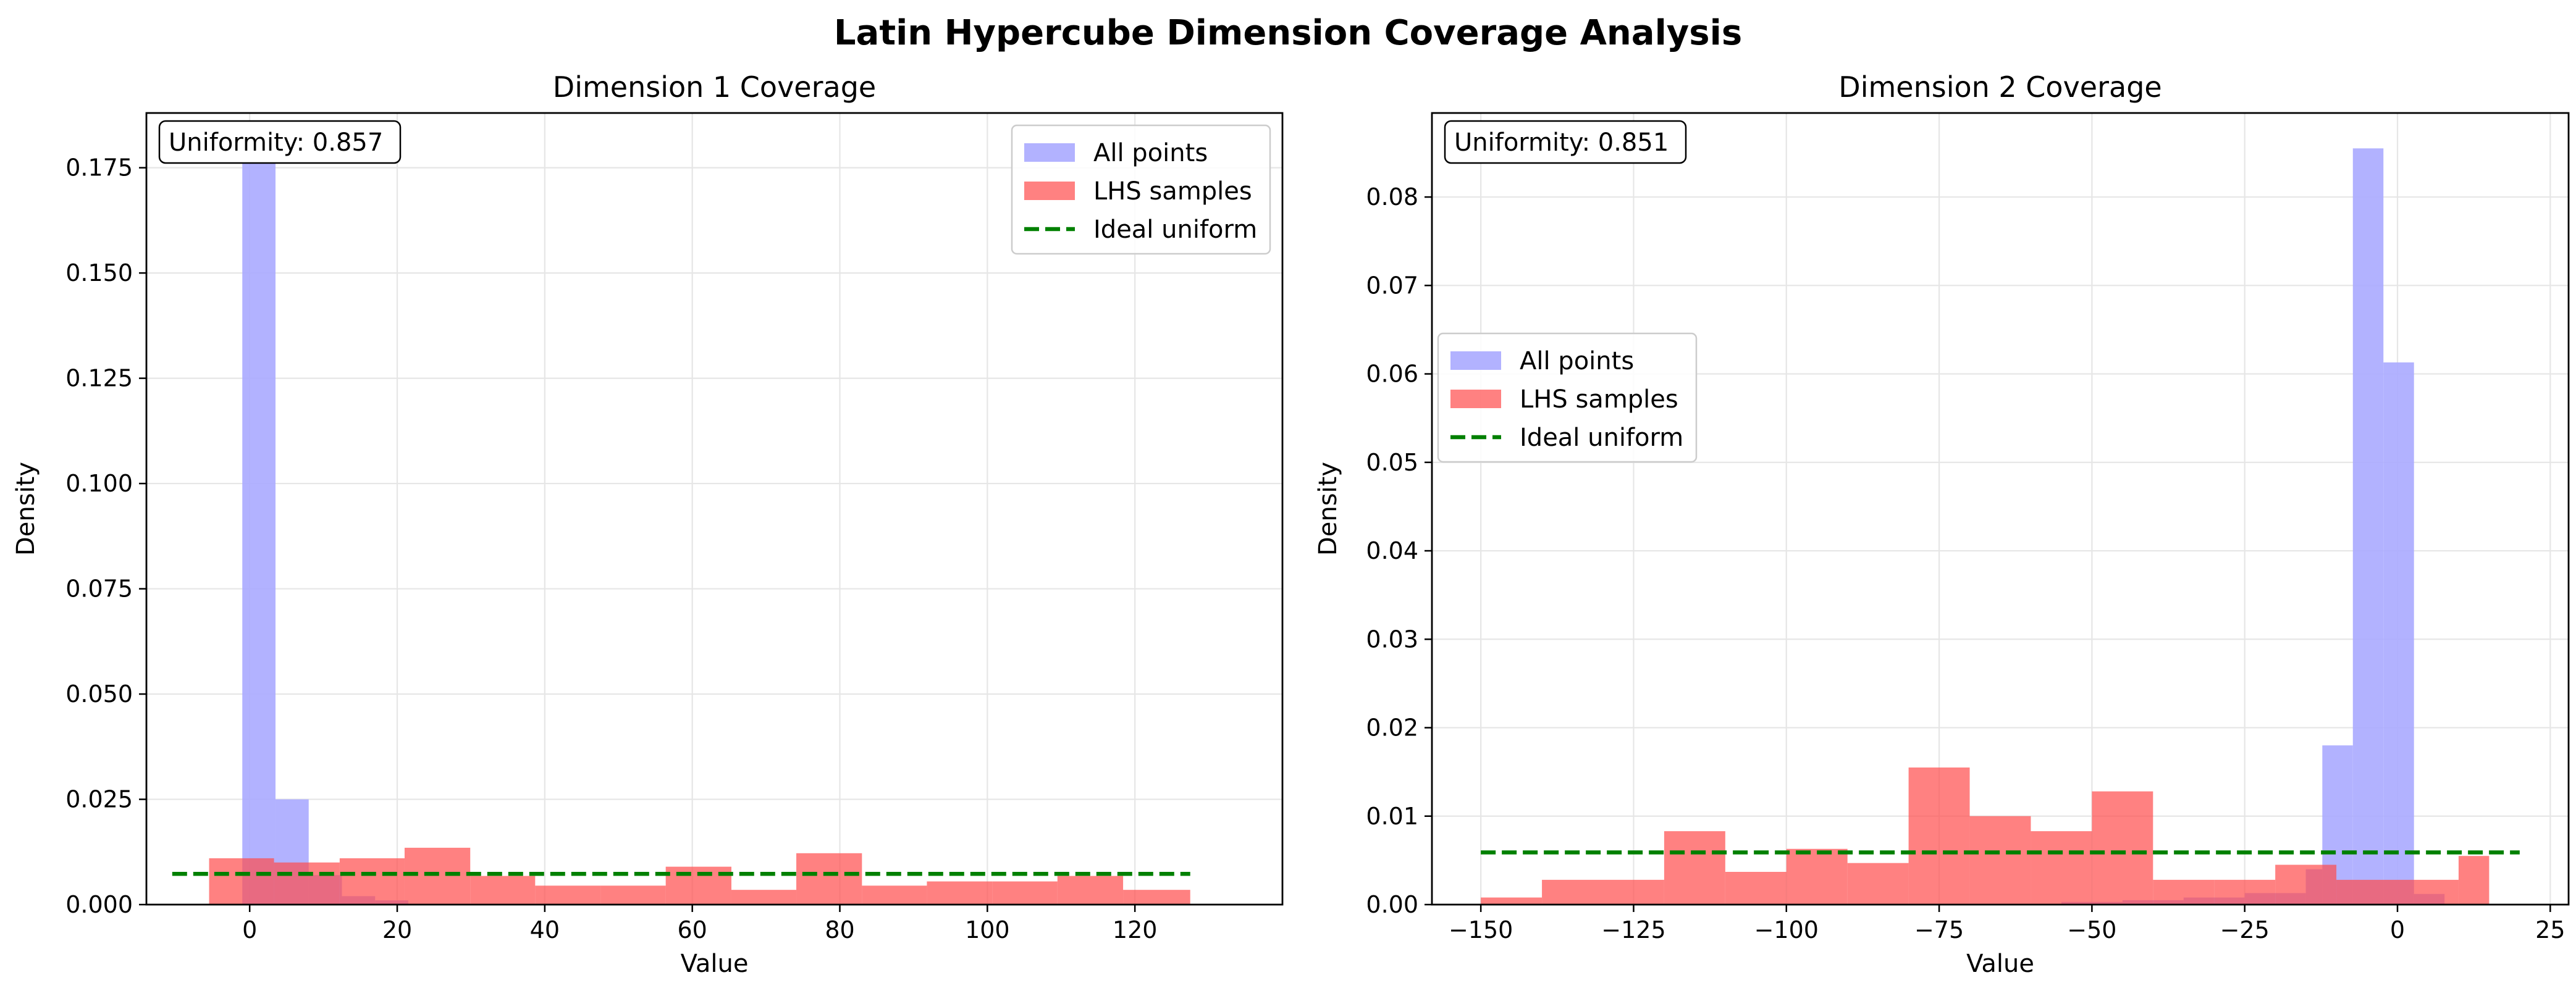  Describe the element at coordinates (99, 589) in the screenshot. I see `y-tick-label: 0.075` at that location.